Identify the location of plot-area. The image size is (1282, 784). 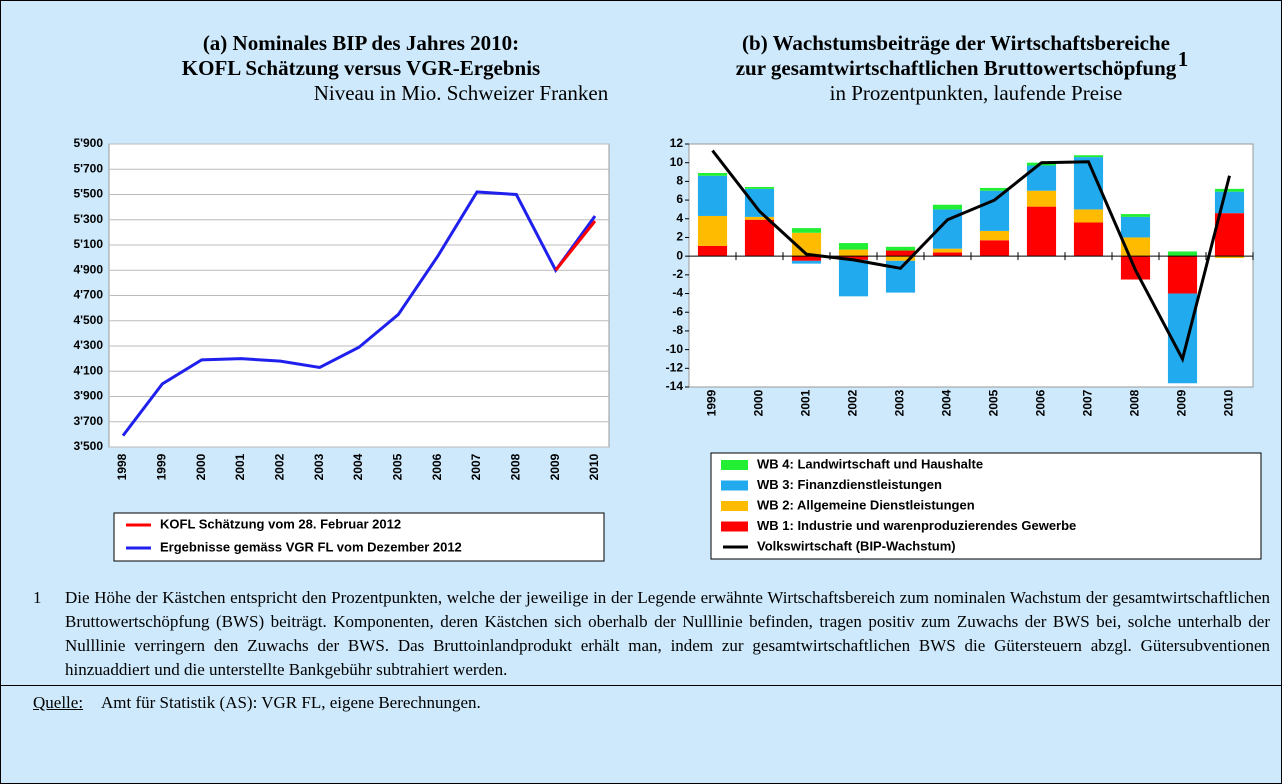
(971, 265).